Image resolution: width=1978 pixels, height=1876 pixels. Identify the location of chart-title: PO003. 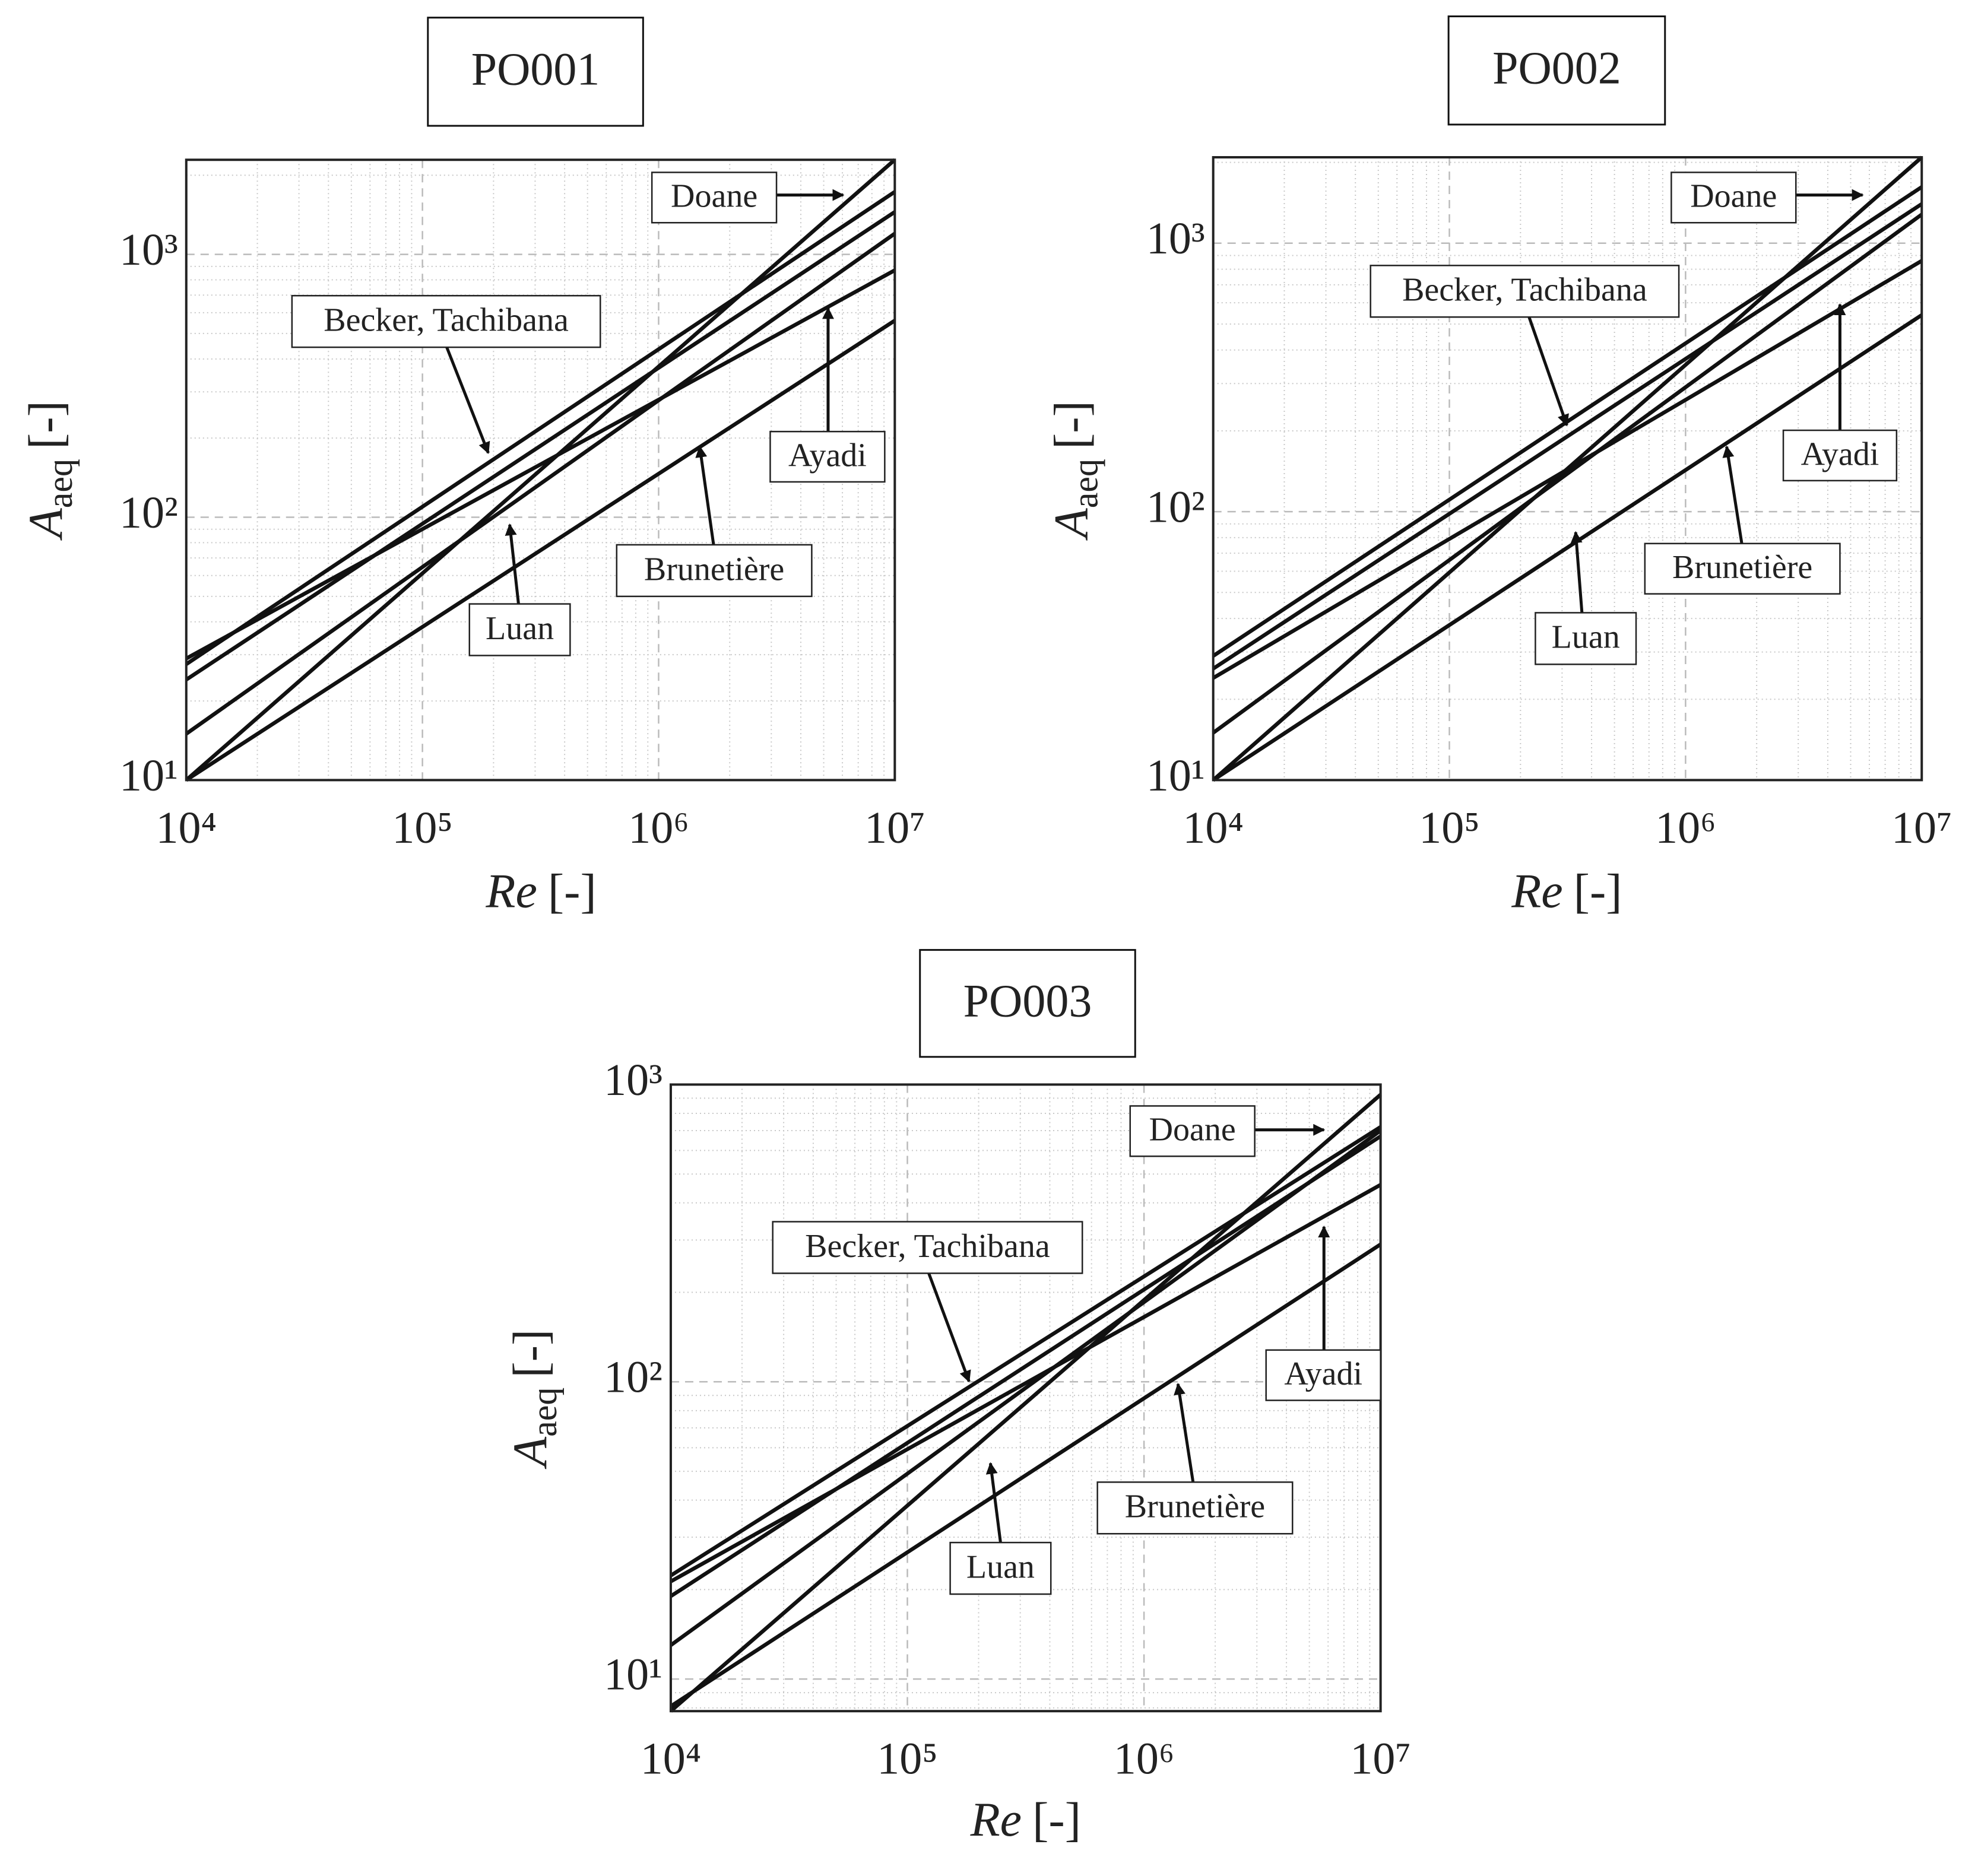
(1027, 1001).